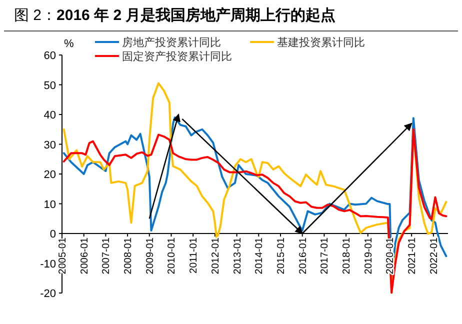 The height and width of the screenshot is (324, 462). What do you see at coordinates (412, 255) in the screenshot?
I see `x-tick-label: 2021-01` at bounding box center [412, 255].